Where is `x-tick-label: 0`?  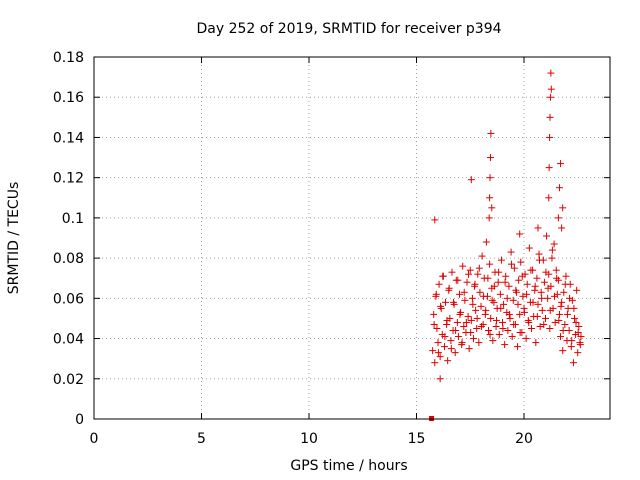
x-tick-label: 0 is located at coordinates (94, 439).